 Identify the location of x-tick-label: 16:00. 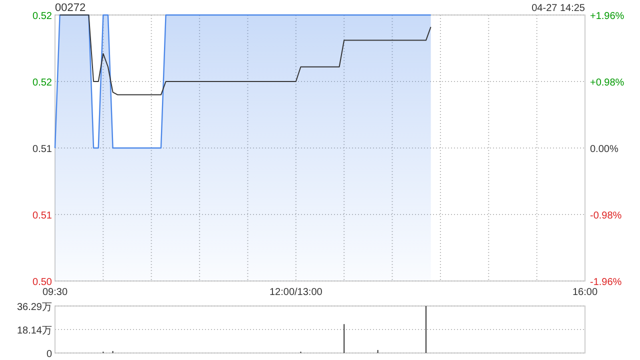
(585, 292).